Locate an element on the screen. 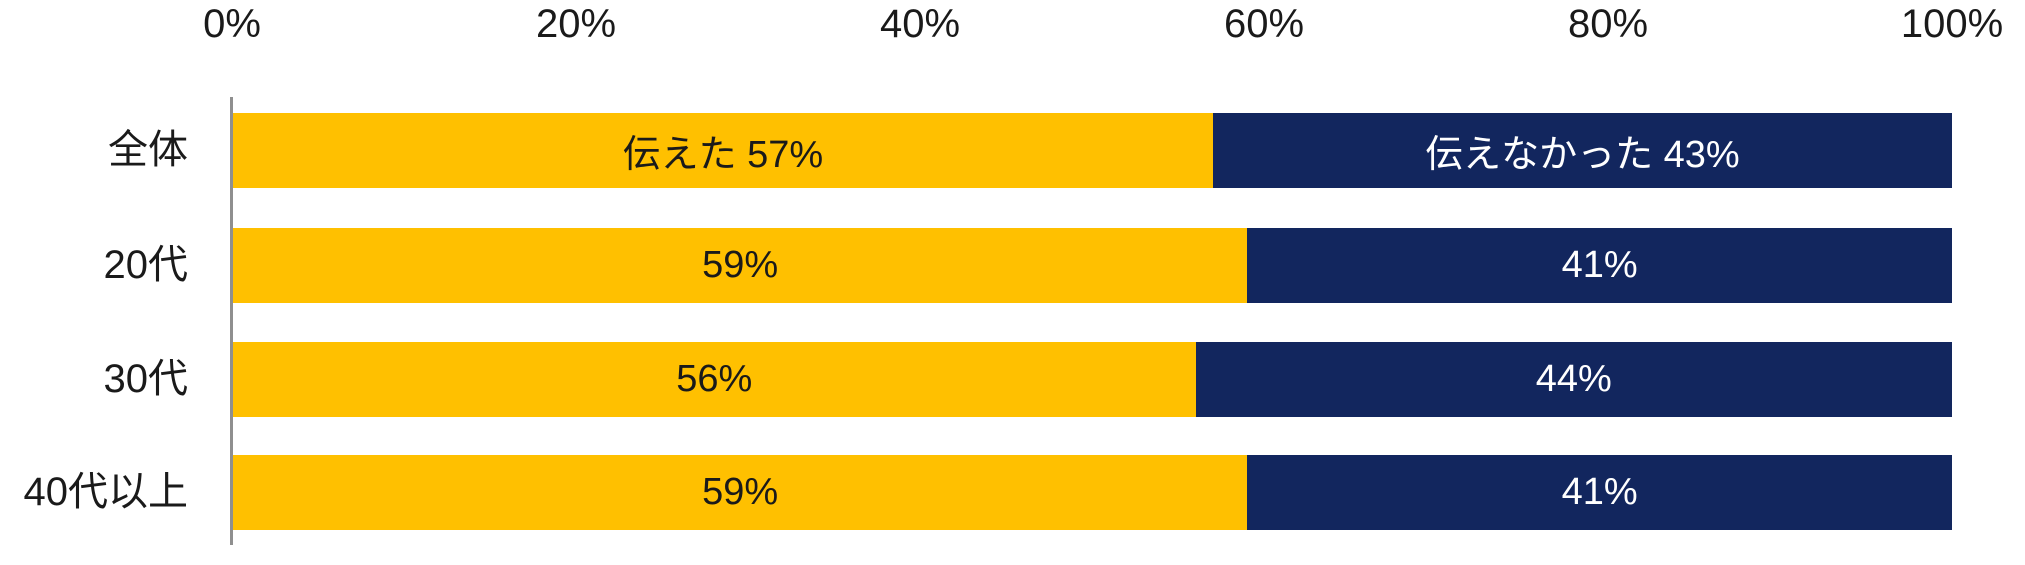 Image resolution: width=2025 pixels, height=565 pixels. bar-segment-not-told: 44% is located at coordinates (1573, 379).